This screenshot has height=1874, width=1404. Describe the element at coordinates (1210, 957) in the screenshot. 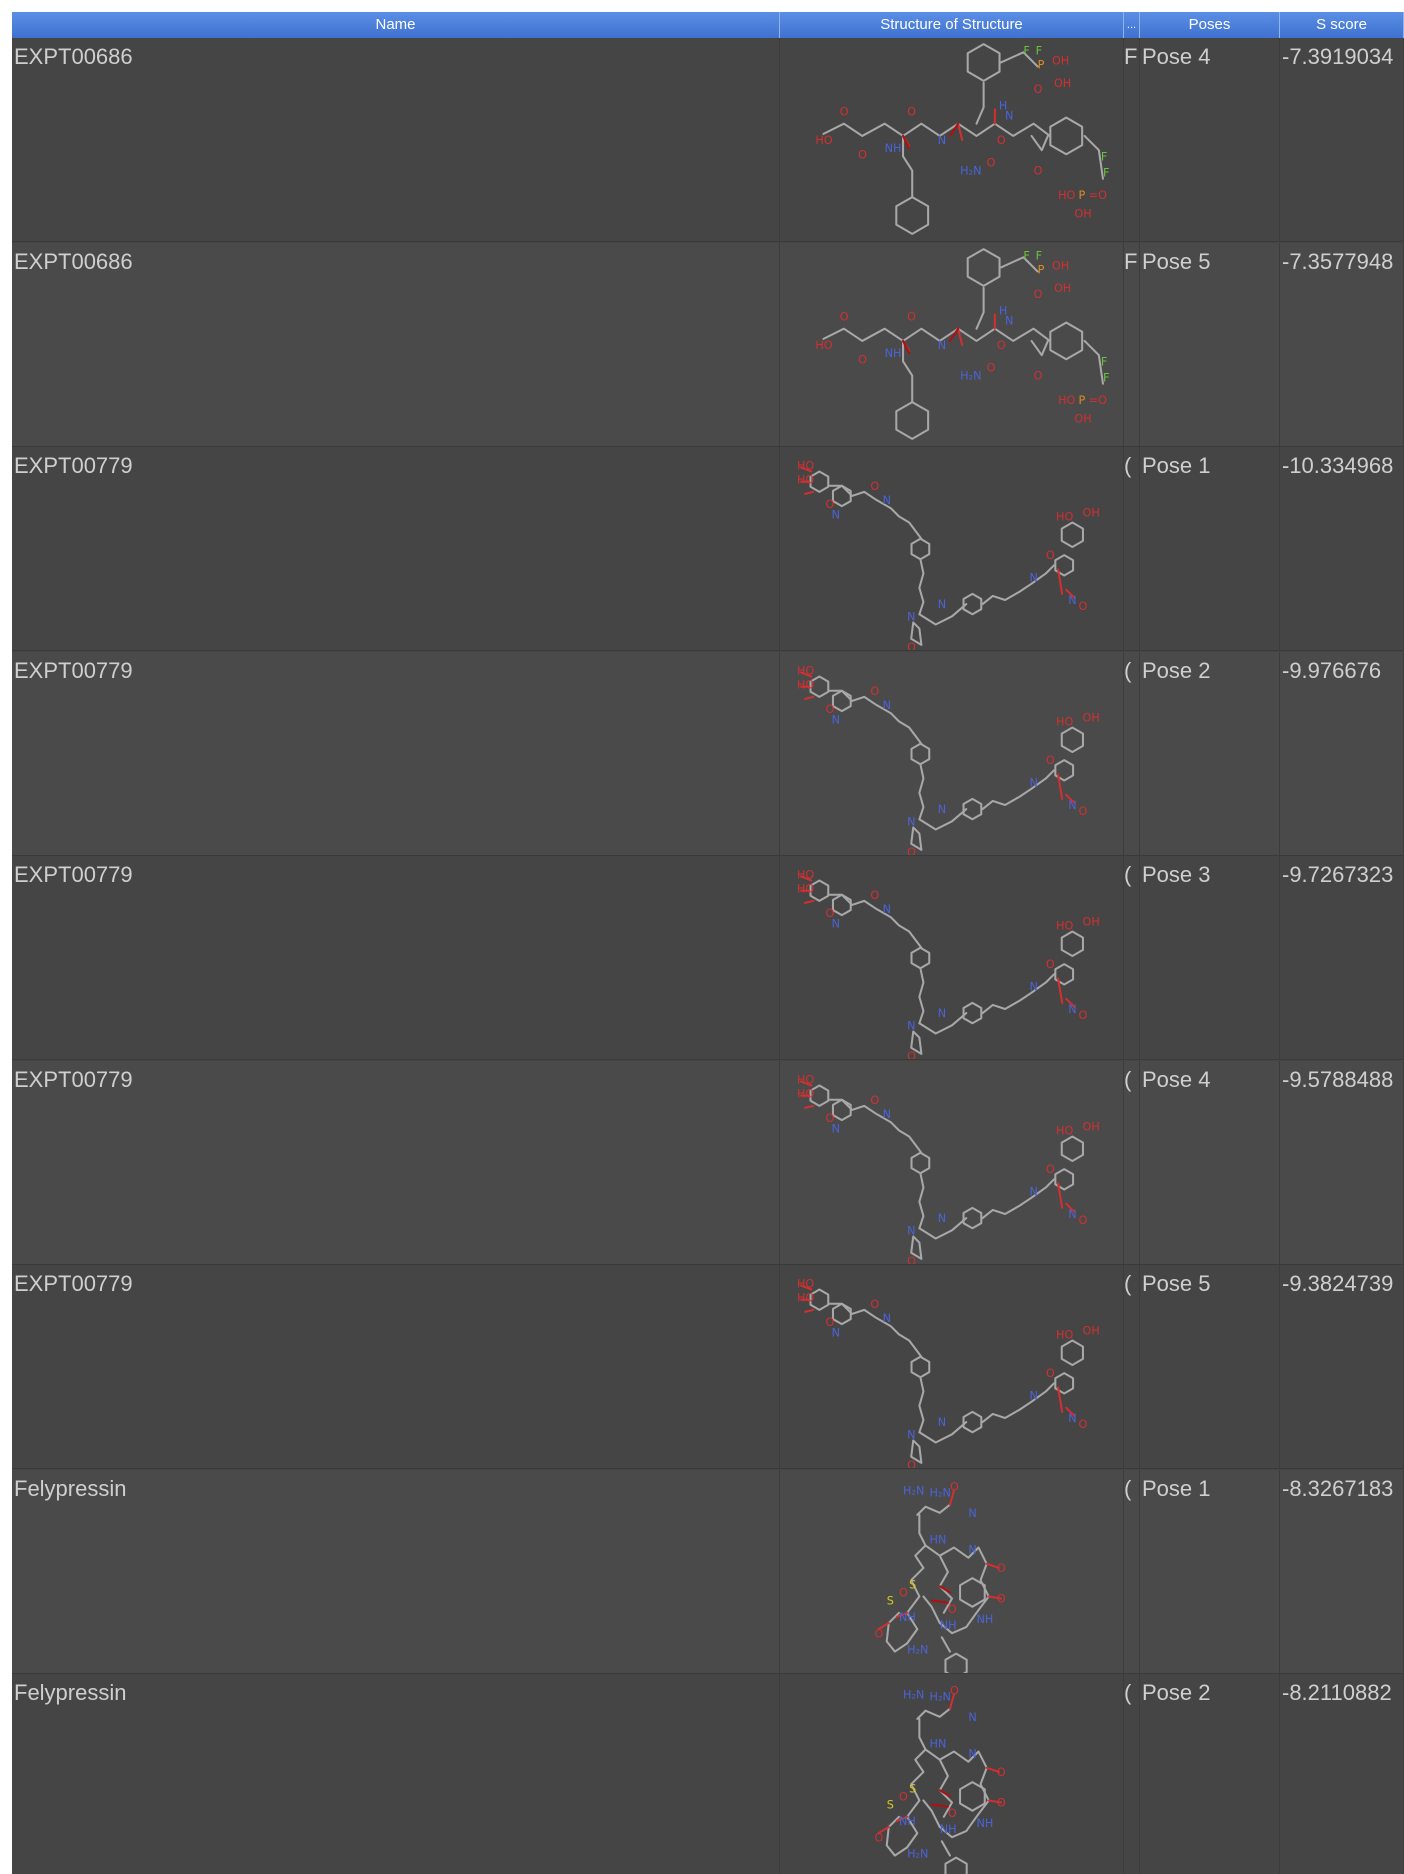

I see `pose-cell: Pose 3` at that location.